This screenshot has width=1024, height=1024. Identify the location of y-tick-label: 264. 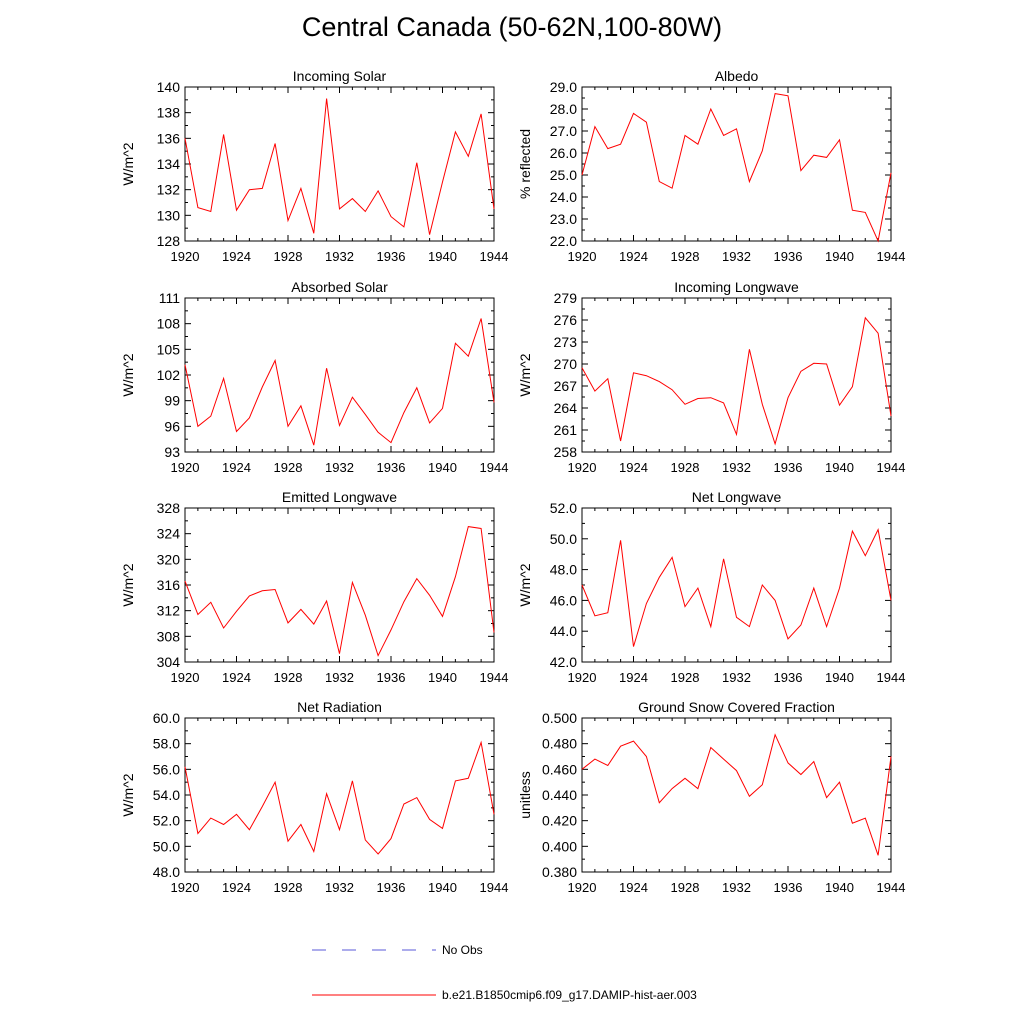
(566, 408).